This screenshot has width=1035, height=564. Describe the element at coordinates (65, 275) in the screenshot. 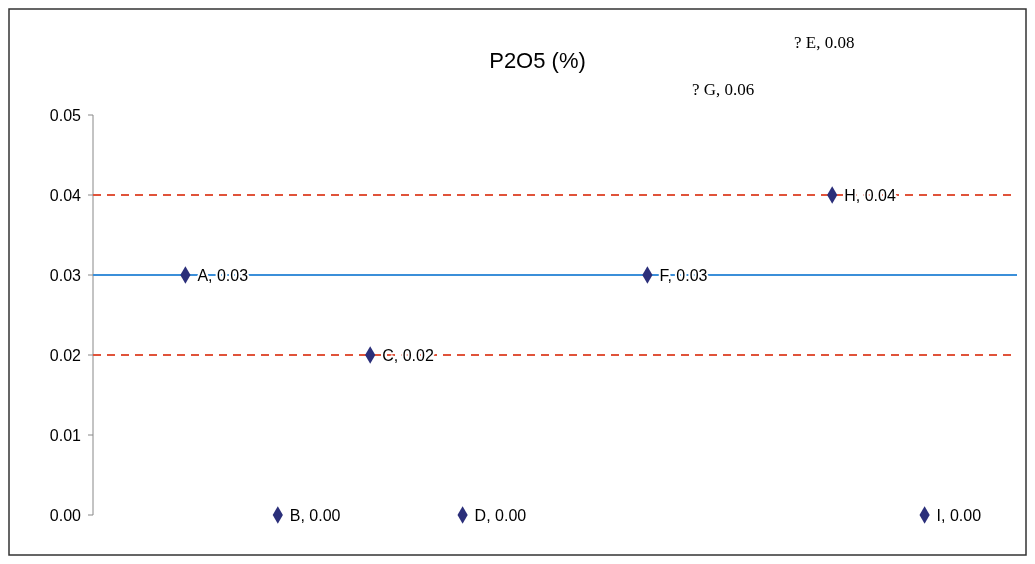

I see `y-tick-label: 0.03` at that location.